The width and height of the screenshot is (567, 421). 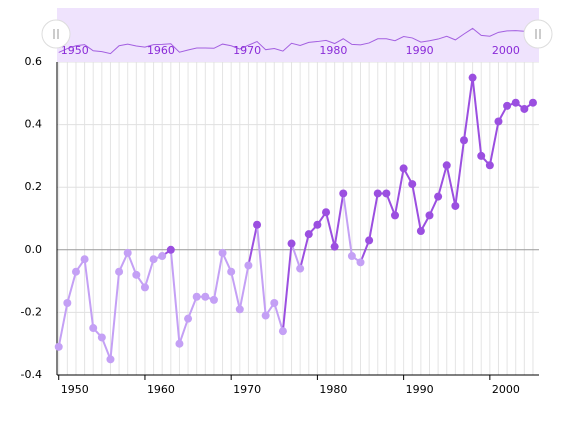 What do you see at coordinates (75, 50) in the screenshot?
I see `scrollbar-label: 1950` at bounding box center [75, 50].